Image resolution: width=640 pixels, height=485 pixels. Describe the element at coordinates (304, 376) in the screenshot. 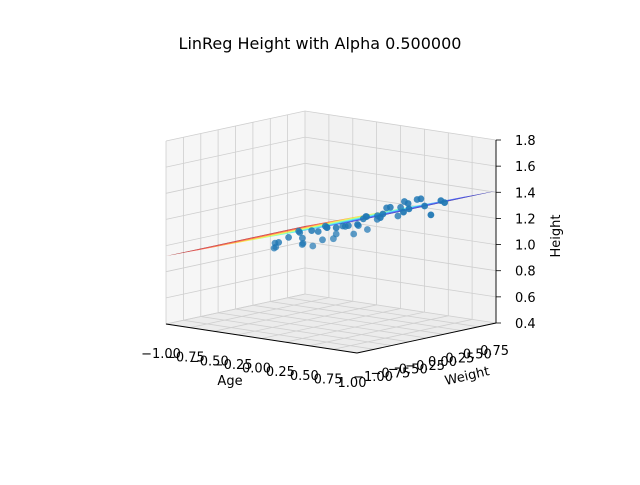

I see `x-tick-label: 0.50` at that location.